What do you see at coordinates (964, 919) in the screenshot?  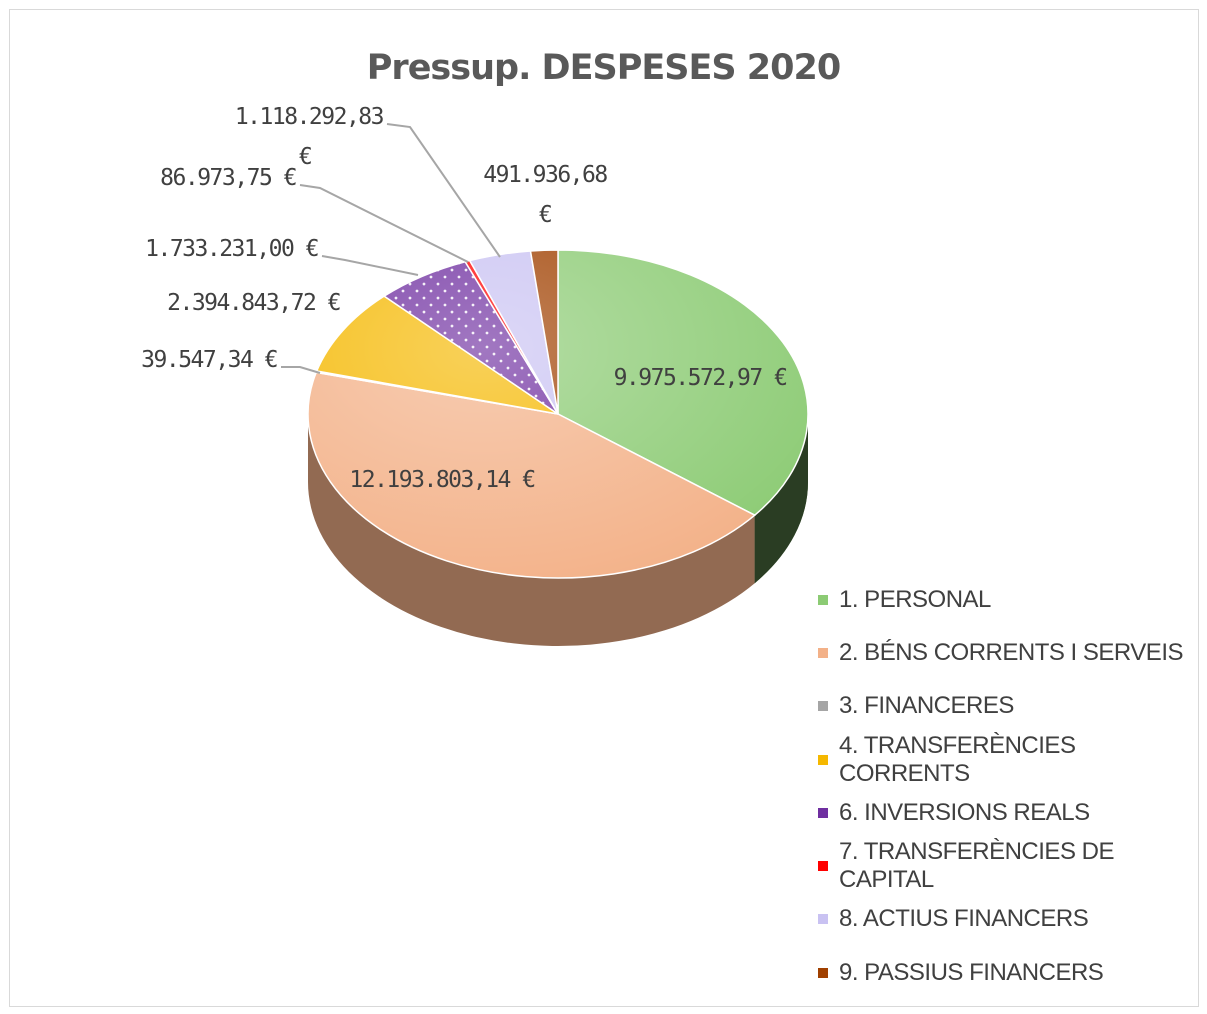 I see `legend-label: 8. ACTIUS FINANCERS` at bounding box center [964, 919].